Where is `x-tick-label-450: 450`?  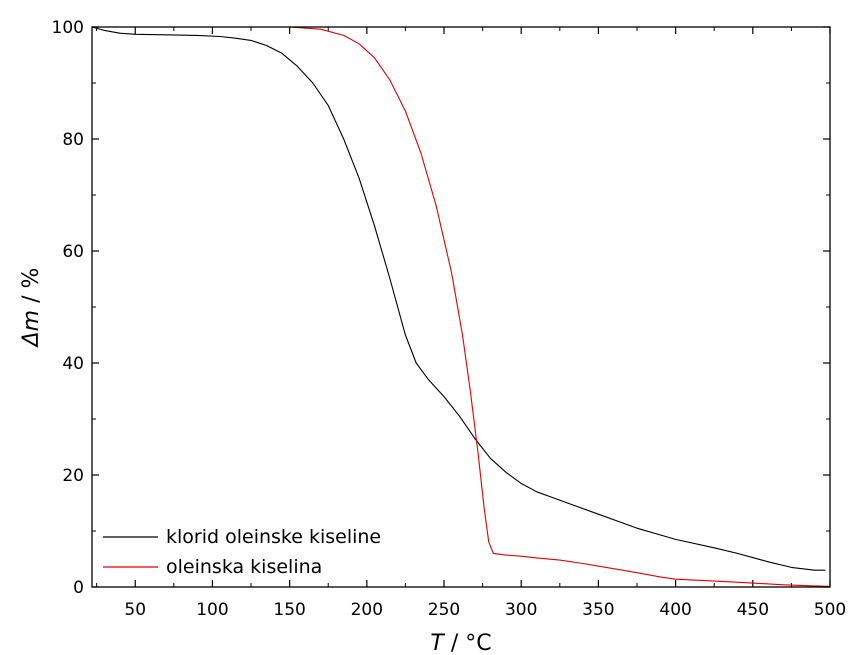
x-tick-label-450: 450 is located at coordinates (753, 610).